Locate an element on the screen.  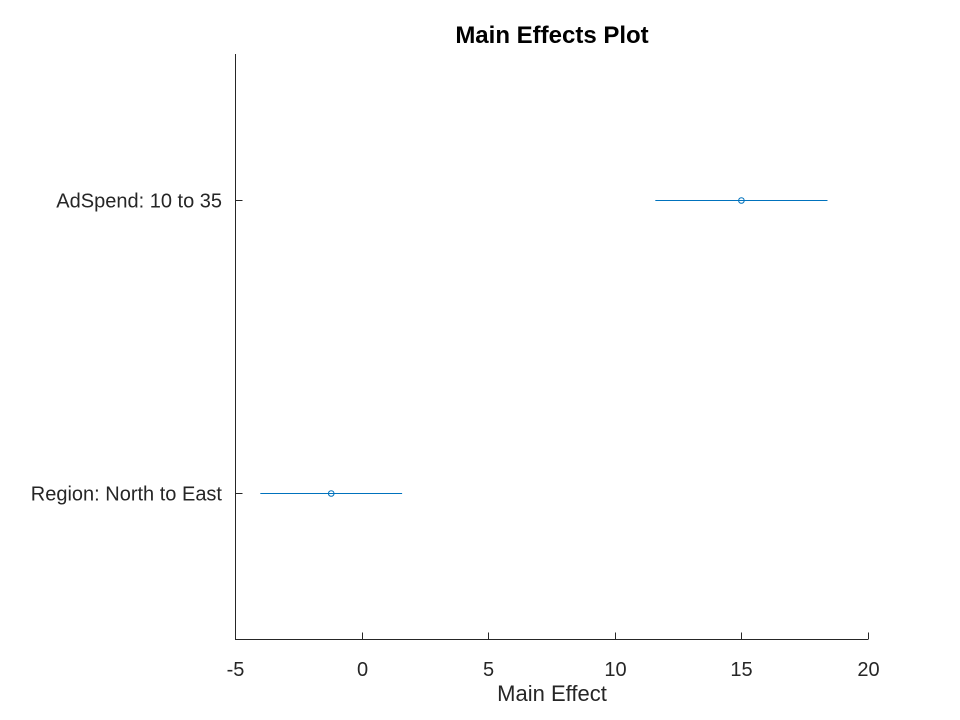
x-tick-label: -5 is located at coordinates (236, 670).